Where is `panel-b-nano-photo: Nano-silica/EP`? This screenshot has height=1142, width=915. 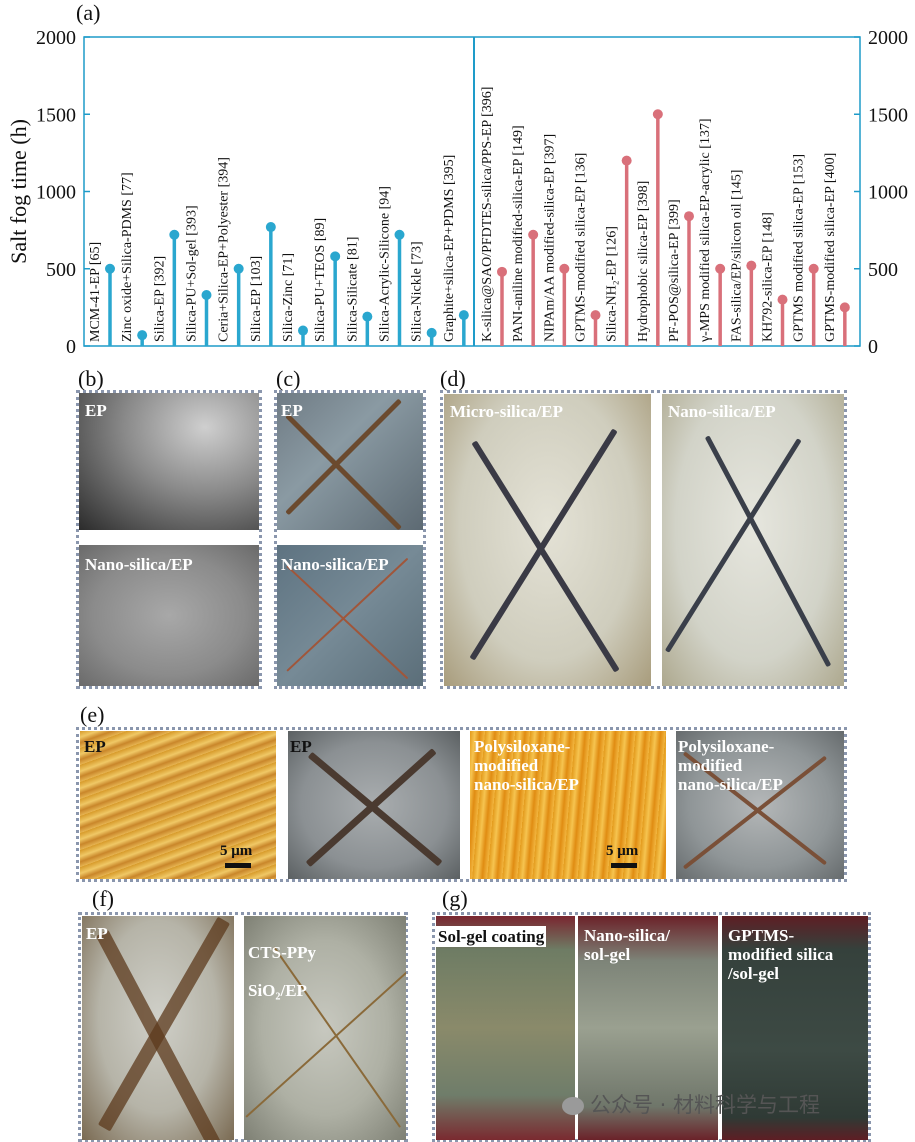
panel-b-nano-photo: Nano-silica/EP is located at coordinates (169, 615).